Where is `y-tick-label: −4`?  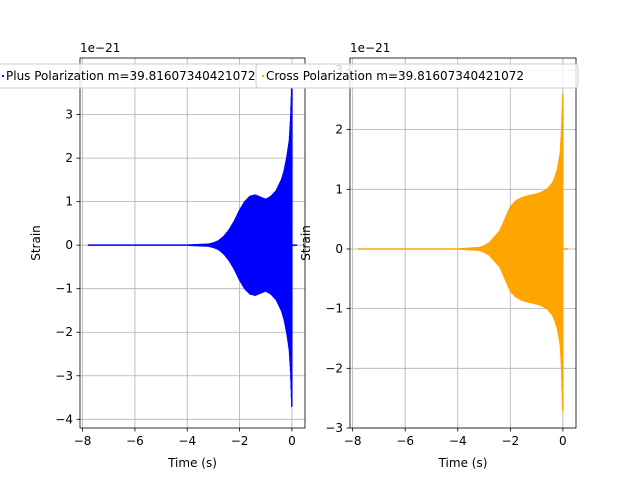
y-tick-label: −4 is located at coordinates (64, 419).